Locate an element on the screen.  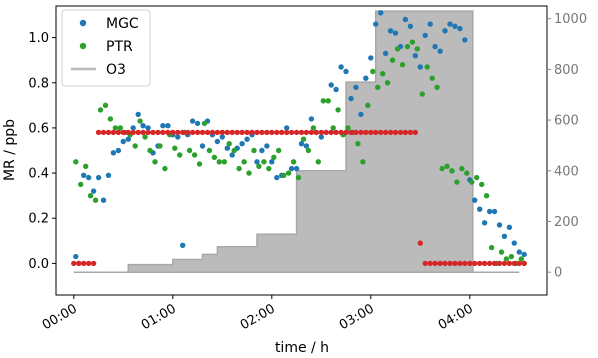
legend: MGC PTR O3 is located at coordinates (106, 48).